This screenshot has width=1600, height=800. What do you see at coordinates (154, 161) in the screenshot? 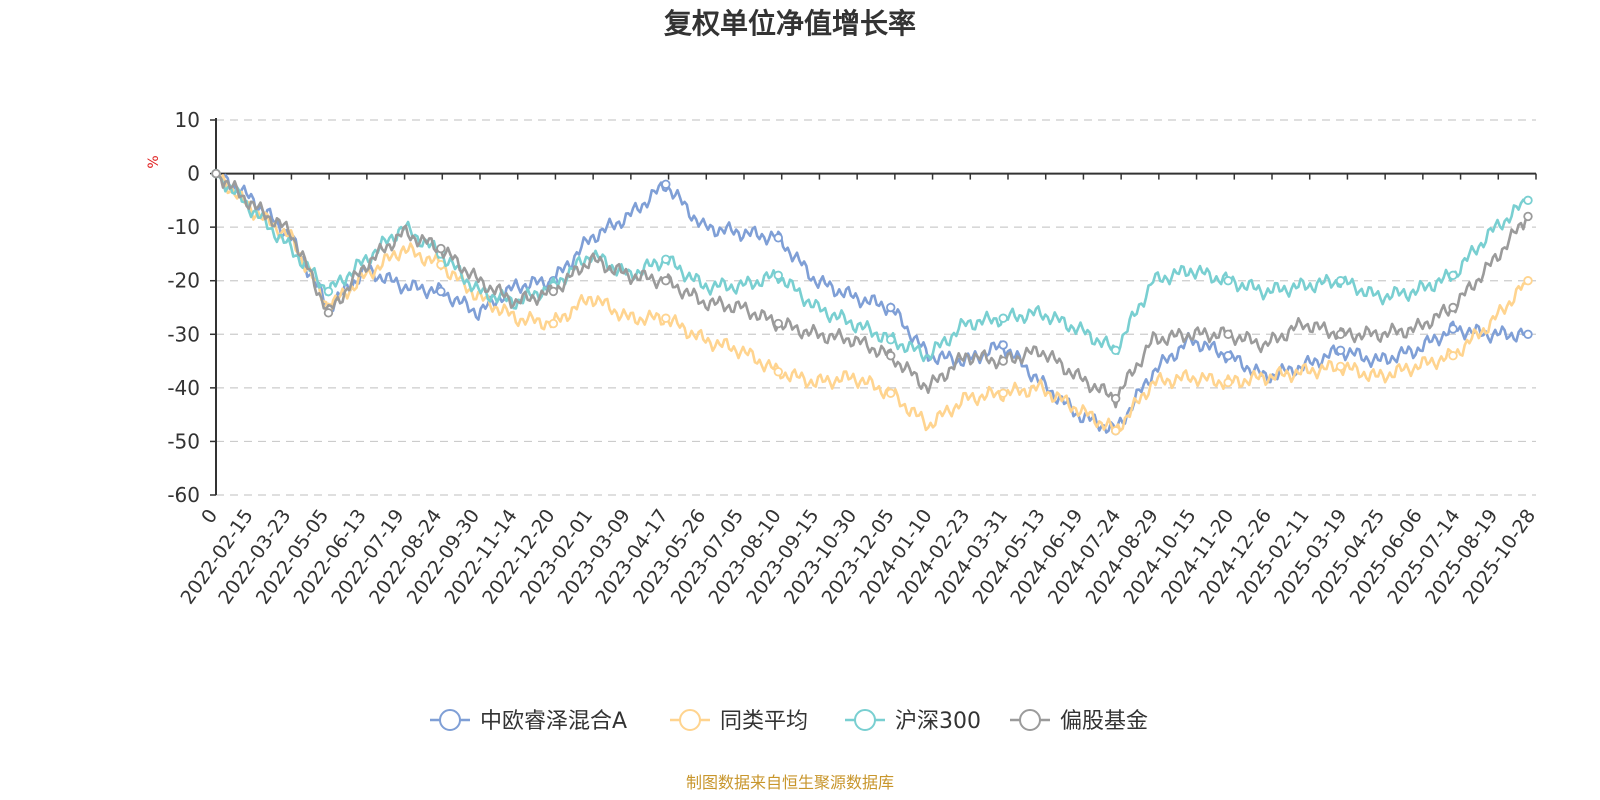
I see `y-axis-unit: %` at bounding box center [154, 161].